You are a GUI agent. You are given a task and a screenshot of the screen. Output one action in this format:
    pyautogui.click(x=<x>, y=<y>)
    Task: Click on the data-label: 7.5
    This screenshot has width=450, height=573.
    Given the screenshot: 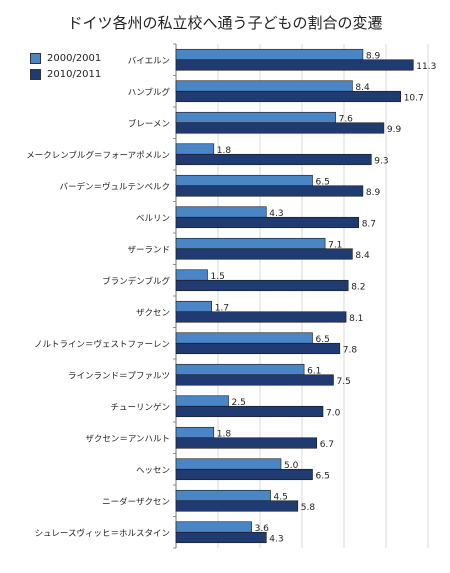 What is the action you would take?
    pyautogui.click(x=344, y=382)
    